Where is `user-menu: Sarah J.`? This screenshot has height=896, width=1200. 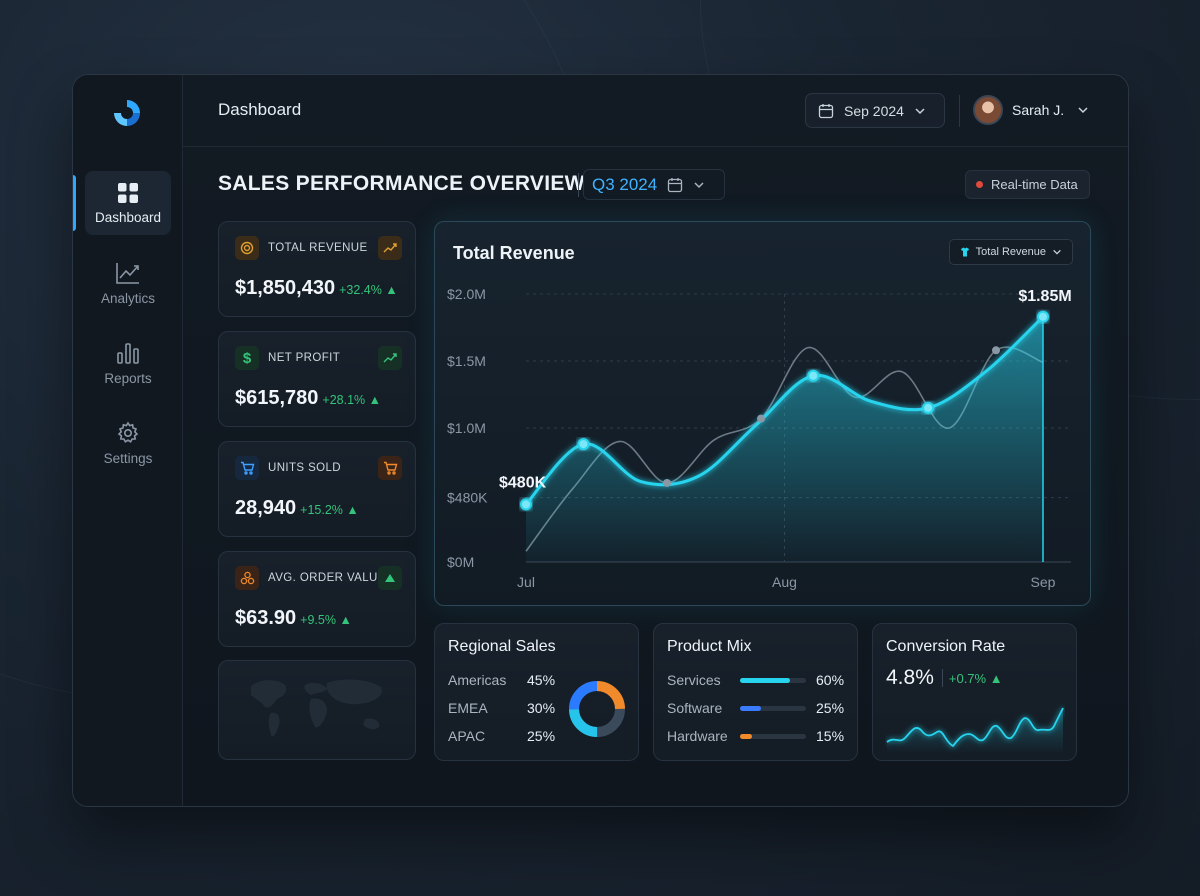
user-menu: Sarah J. is located at coordinates (1031, 110).